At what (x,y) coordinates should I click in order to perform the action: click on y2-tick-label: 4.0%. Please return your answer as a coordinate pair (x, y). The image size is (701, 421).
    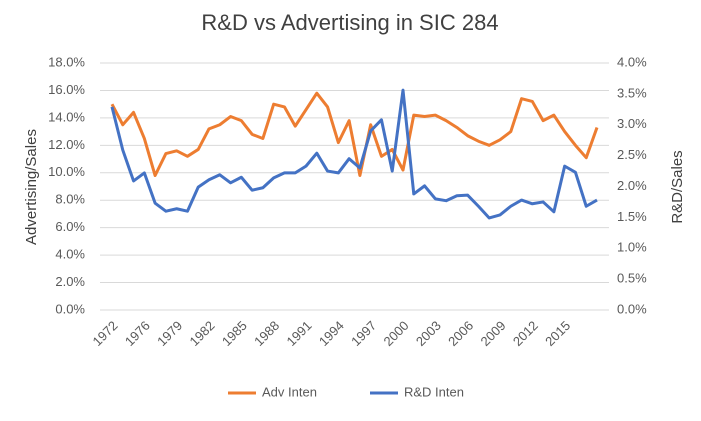
    Looking at the image, I should click on (632, 61).